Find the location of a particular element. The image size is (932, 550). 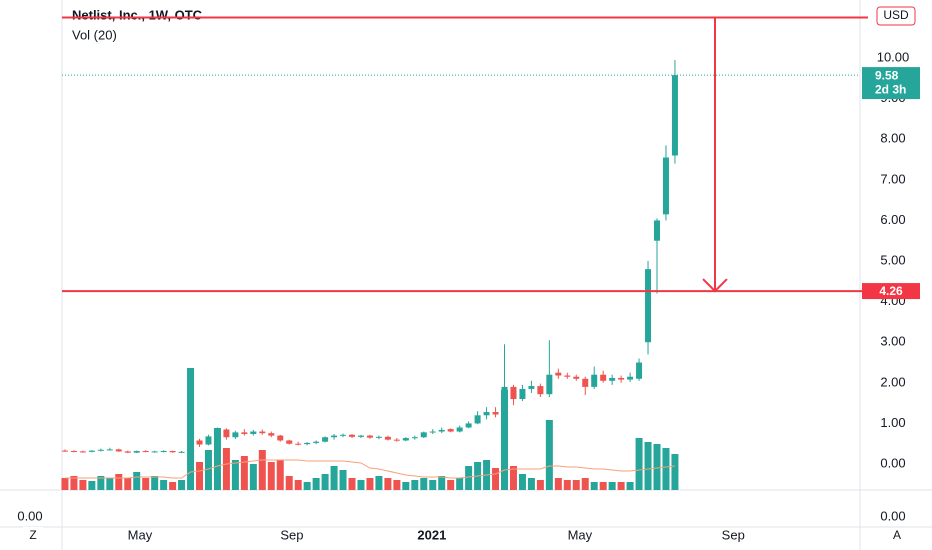

price-label-box is located at coordinates (891, 291).